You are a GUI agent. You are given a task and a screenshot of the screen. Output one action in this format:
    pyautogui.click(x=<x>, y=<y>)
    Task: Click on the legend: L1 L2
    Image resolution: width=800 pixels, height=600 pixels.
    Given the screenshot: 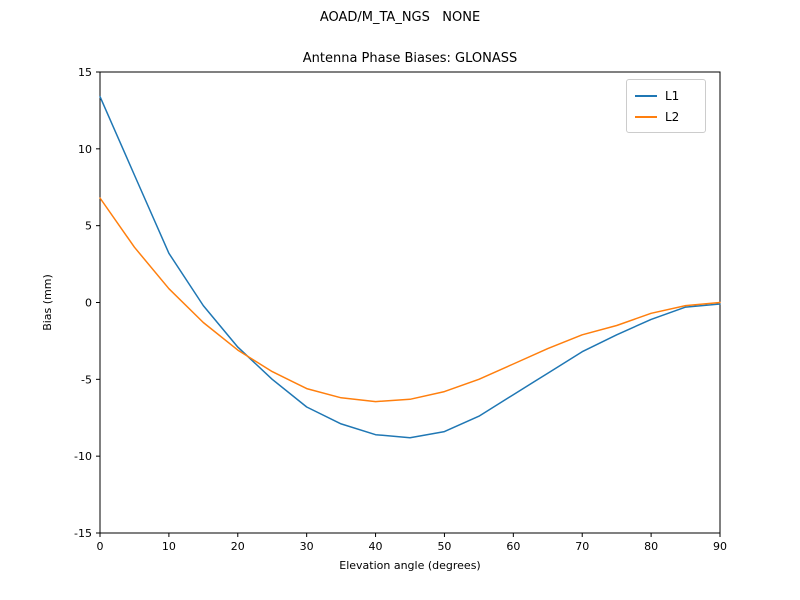 What is the action you would take?
    pyautogui.click(x=666, y=106)
    